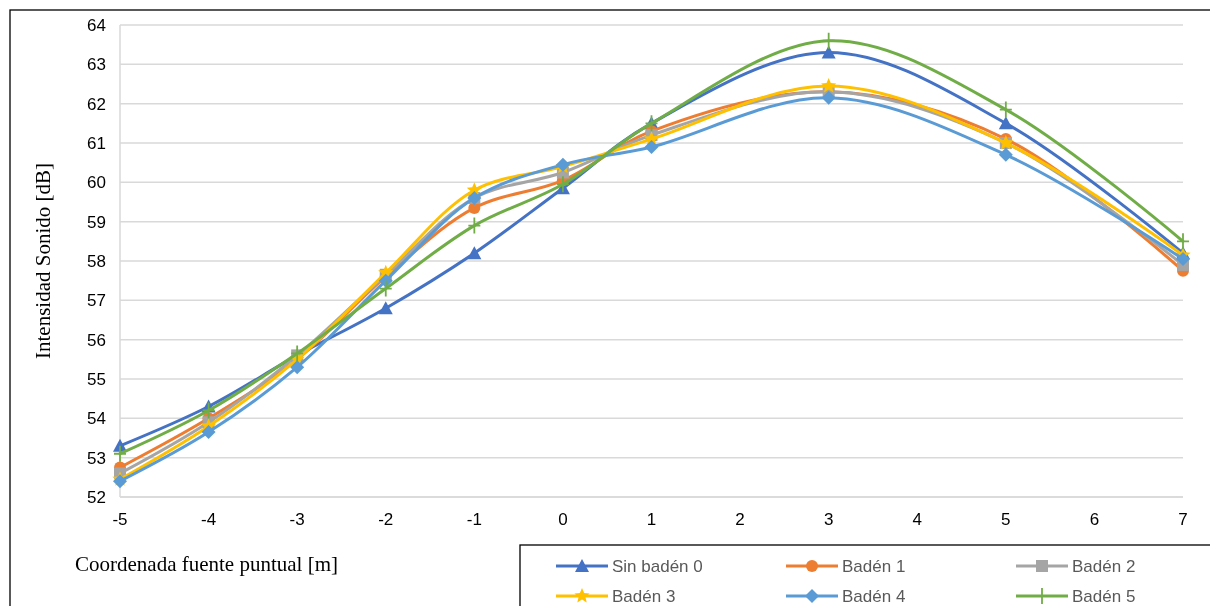 Image resolution: width=1210 pixels, height=606 pixels. I want to click on x-tick-label: 2, so click(740, 519).